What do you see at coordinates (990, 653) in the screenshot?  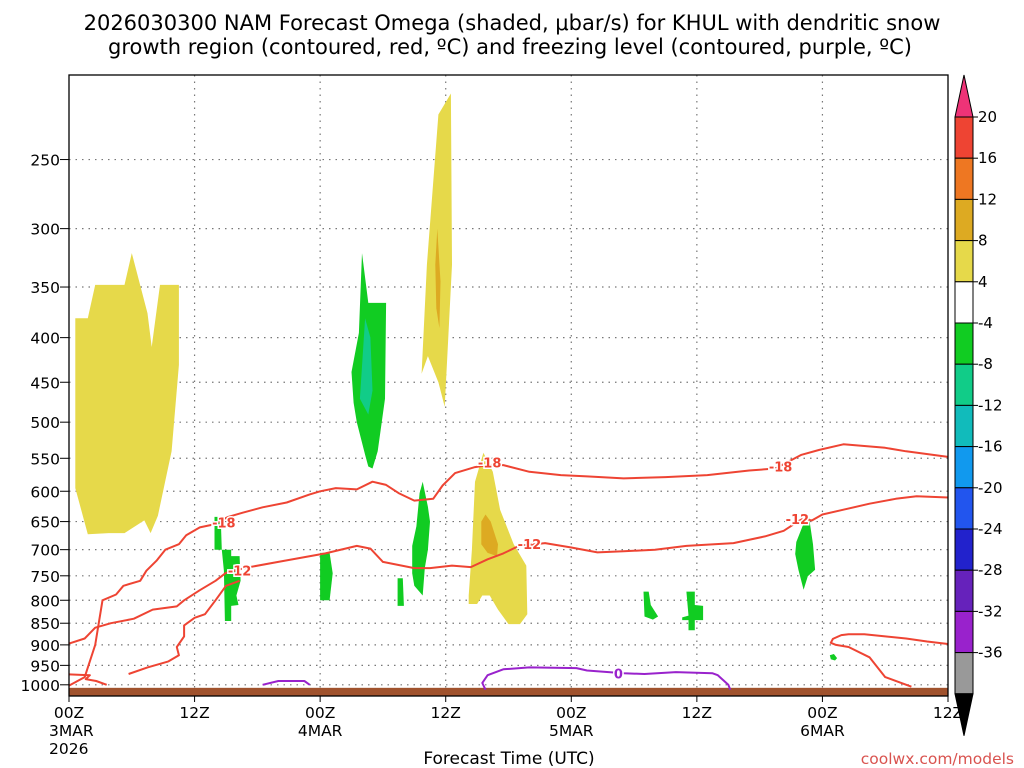 I see `colorbar-label: -36` at bounding box center [990, 653].